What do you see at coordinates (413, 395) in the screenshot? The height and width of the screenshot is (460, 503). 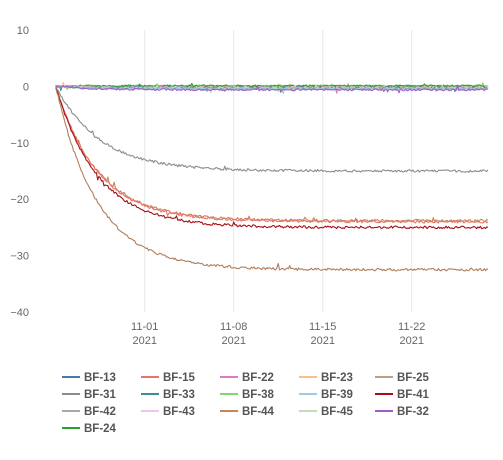 I see `legend-label-bf-41: BF-41` at bounding box center [413, 395].